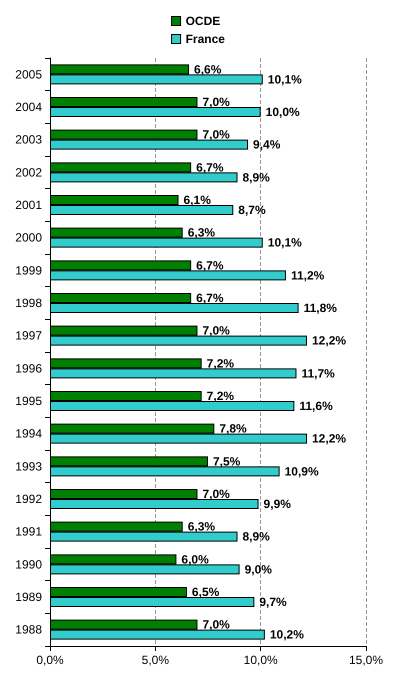 The width and height of the screenshot is (396, 684). Describe the element at coordinates (283, 112) in the screenshot. I see `data-label: 10,0%` at that location.